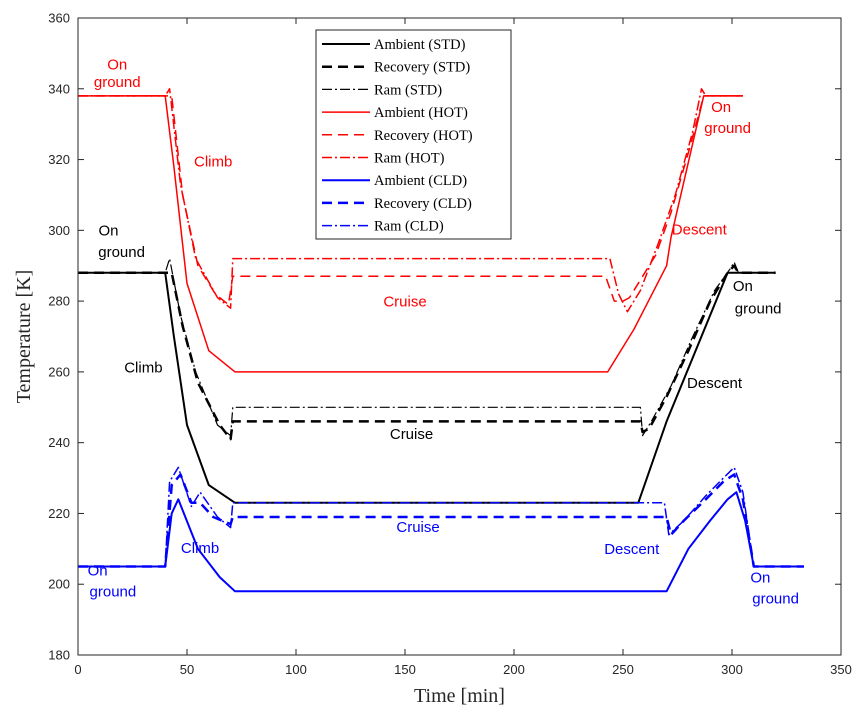 The height and width of the screenshot is (711, 853). I want to click on series-line-ram-cld, so click(441, 517).